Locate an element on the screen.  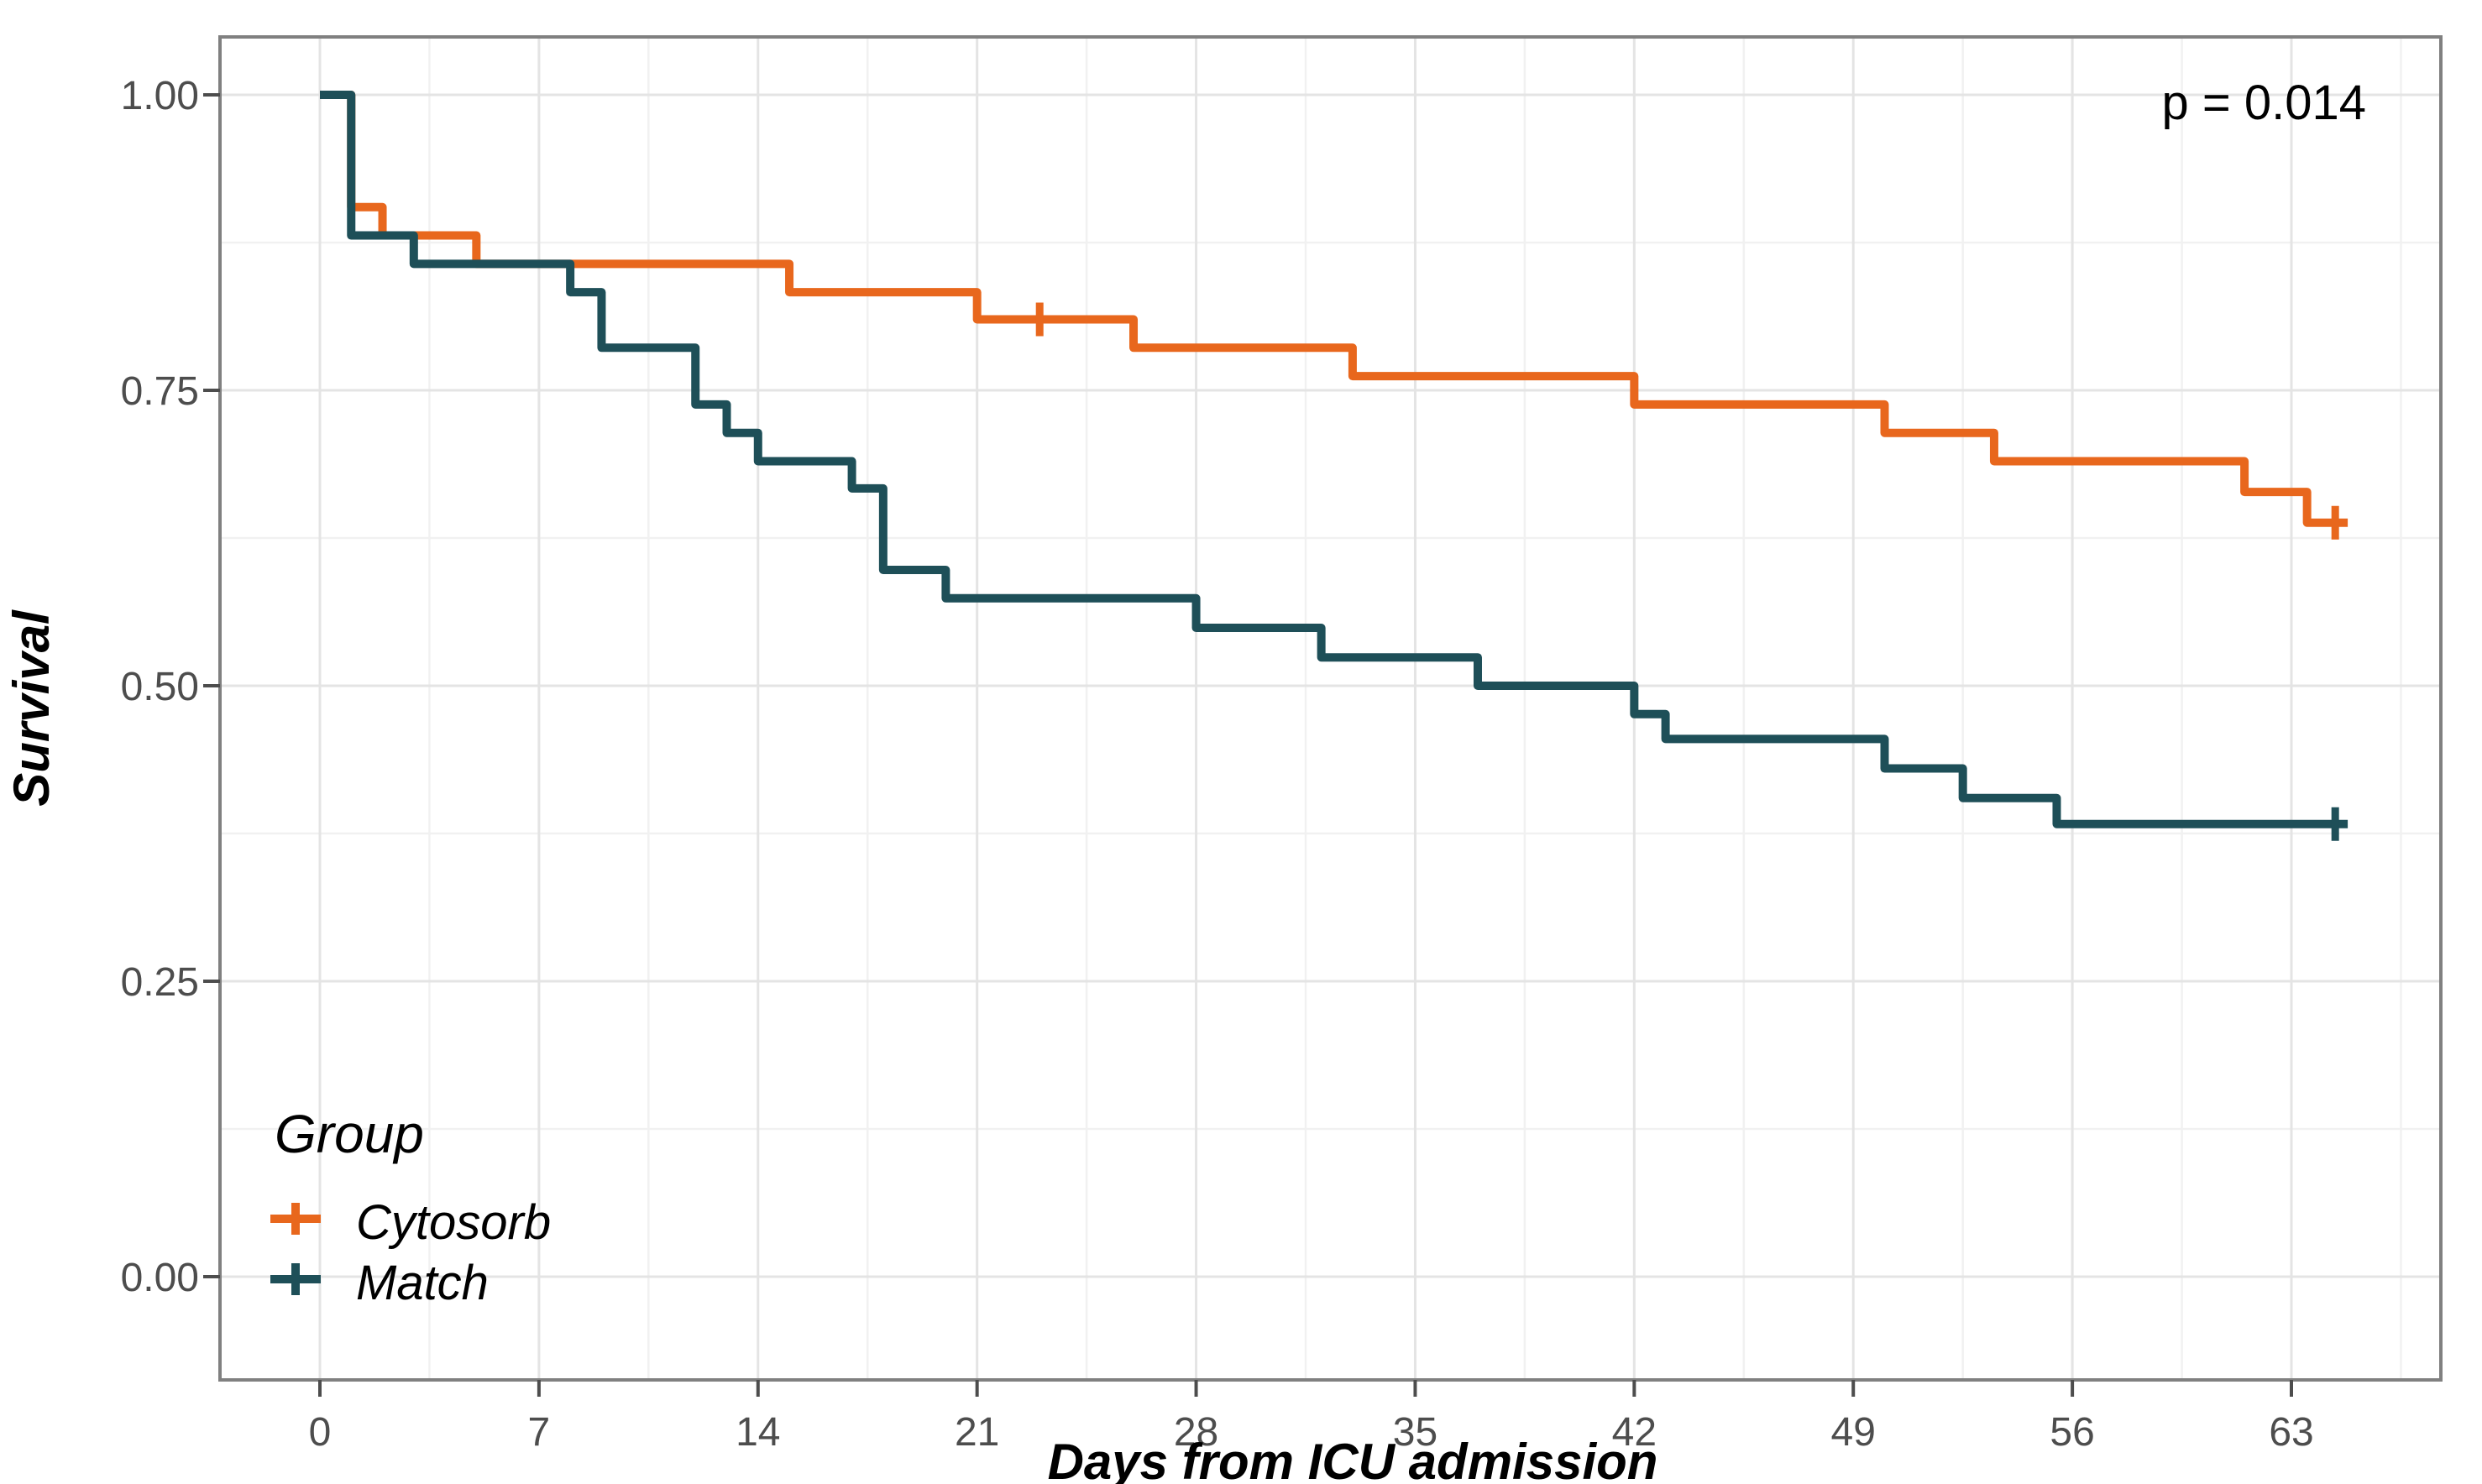
x-axis-tick-label: 0 is located at coordinates (321, 1432).